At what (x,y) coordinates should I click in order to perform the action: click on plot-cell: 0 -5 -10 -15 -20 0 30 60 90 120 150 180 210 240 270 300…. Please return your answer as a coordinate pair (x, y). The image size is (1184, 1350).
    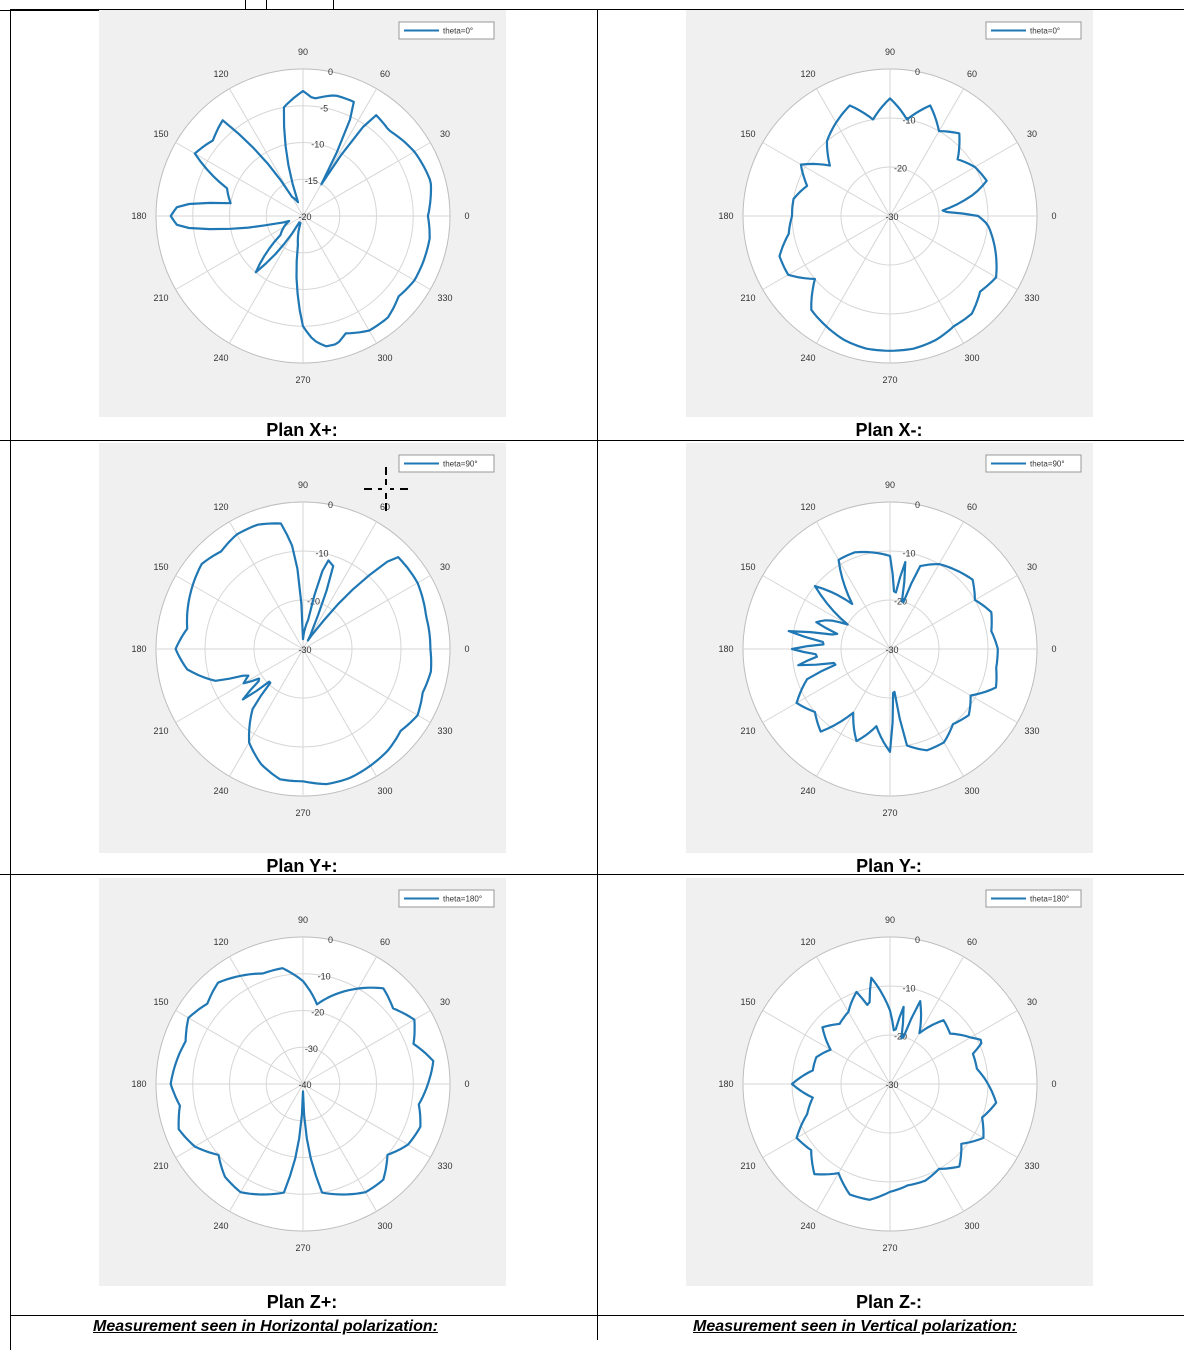
    Looking at the image, I should click on (302, 213).